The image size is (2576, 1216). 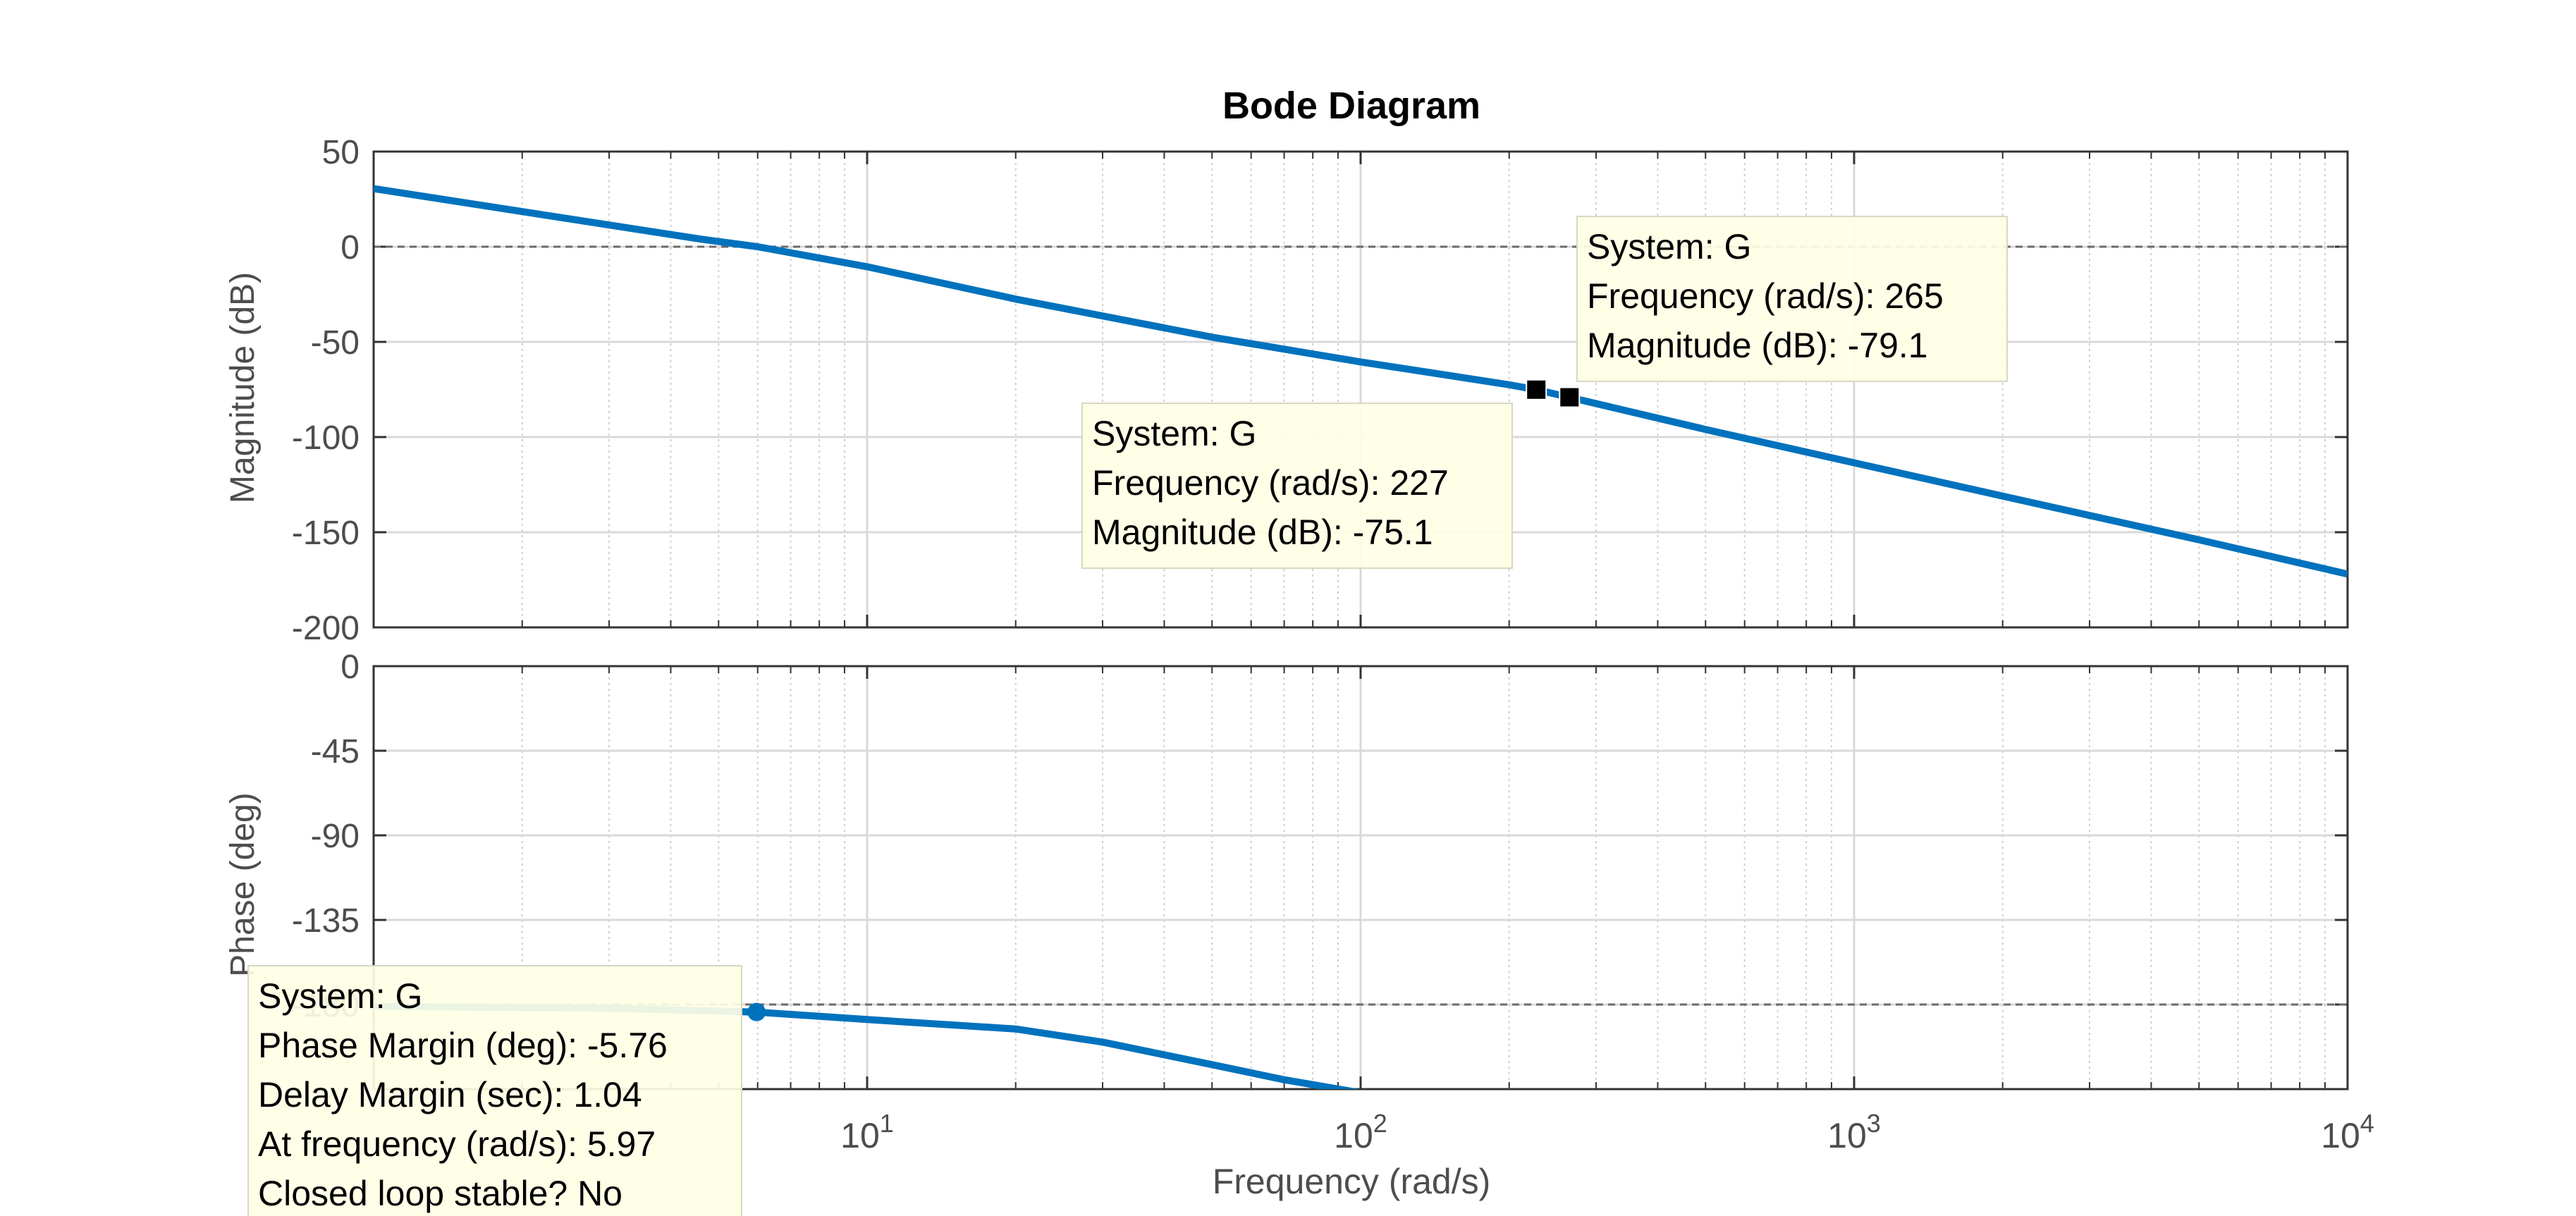 I want to click on chart-title: Bode Diagram, so click(x=1351, y=106).